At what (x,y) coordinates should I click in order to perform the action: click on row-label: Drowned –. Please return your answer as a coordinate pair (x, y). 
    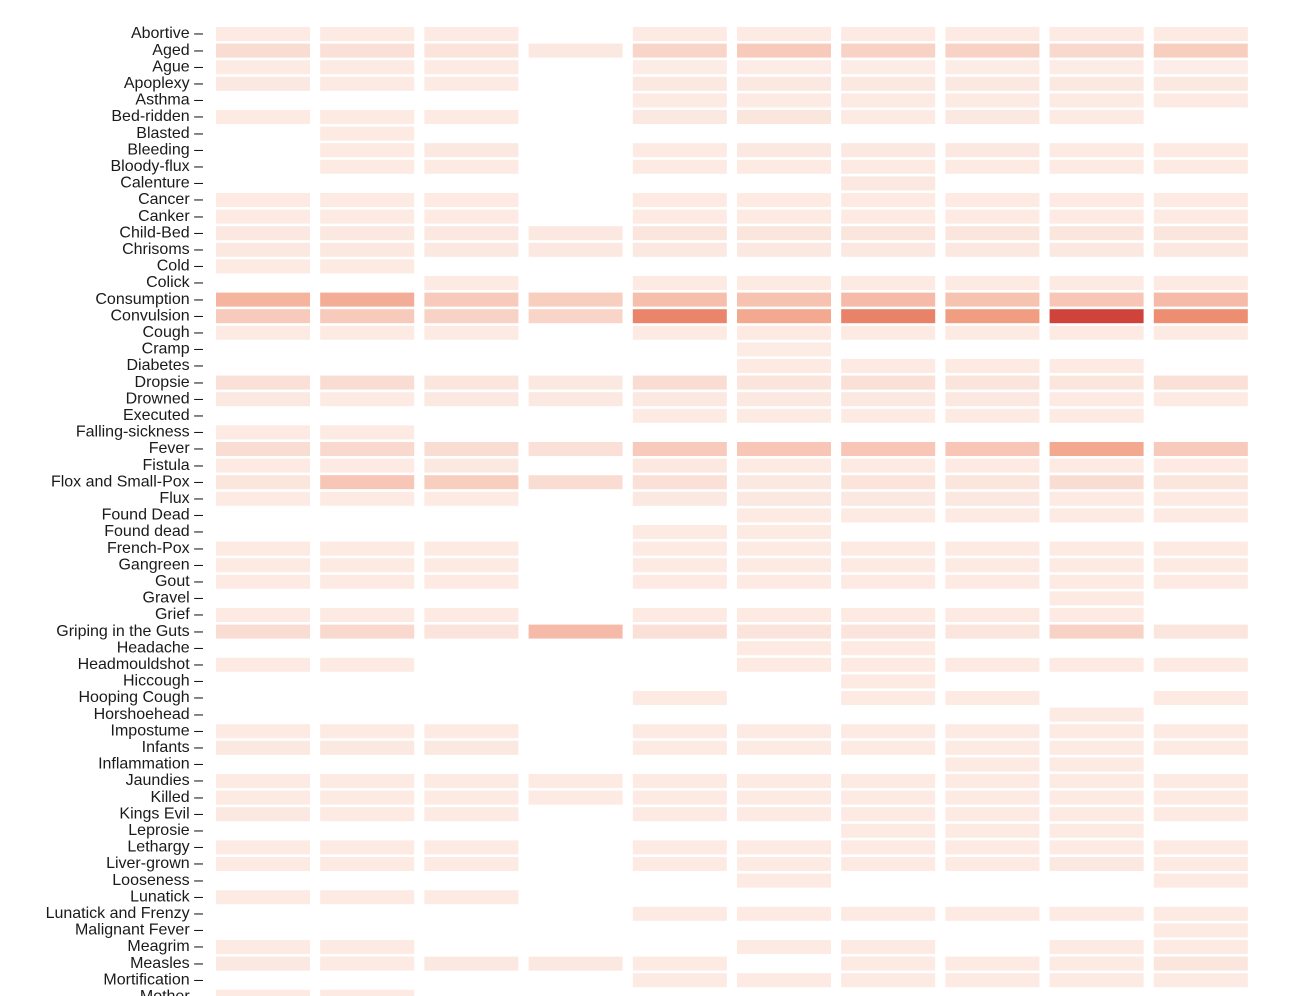
    Looking at the image, I should click on (164, 398).